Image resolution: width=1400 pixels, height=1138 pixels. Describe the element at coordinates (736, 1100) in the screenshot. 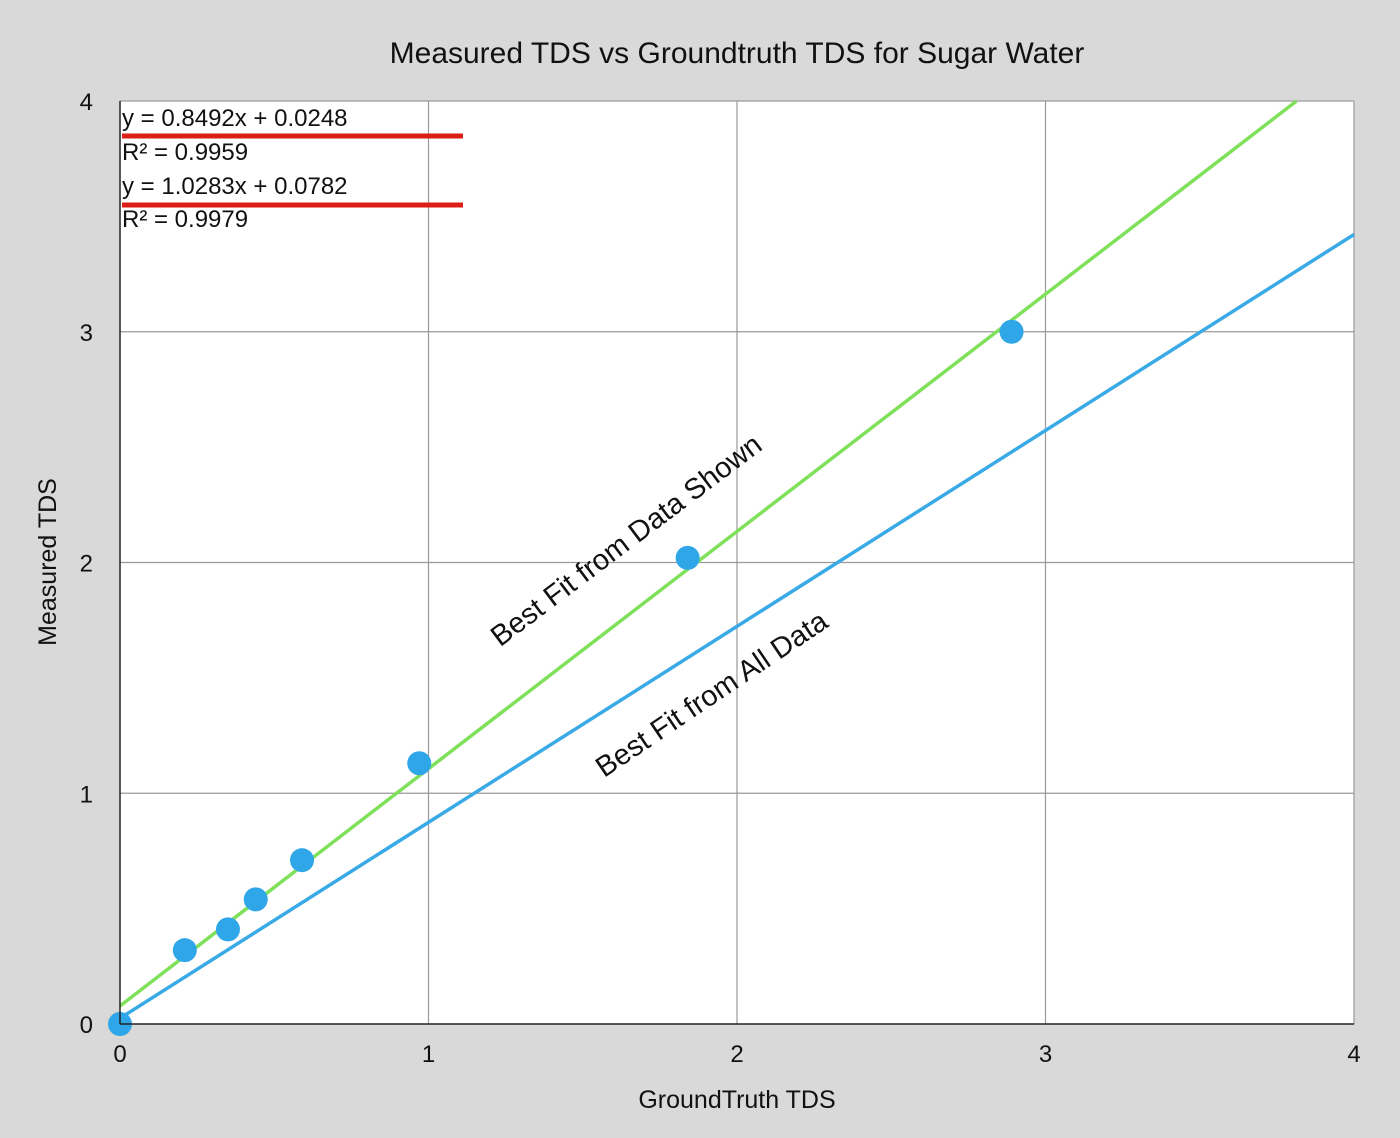

I see `x-axis-label: GroundTruth TDS` at that location.